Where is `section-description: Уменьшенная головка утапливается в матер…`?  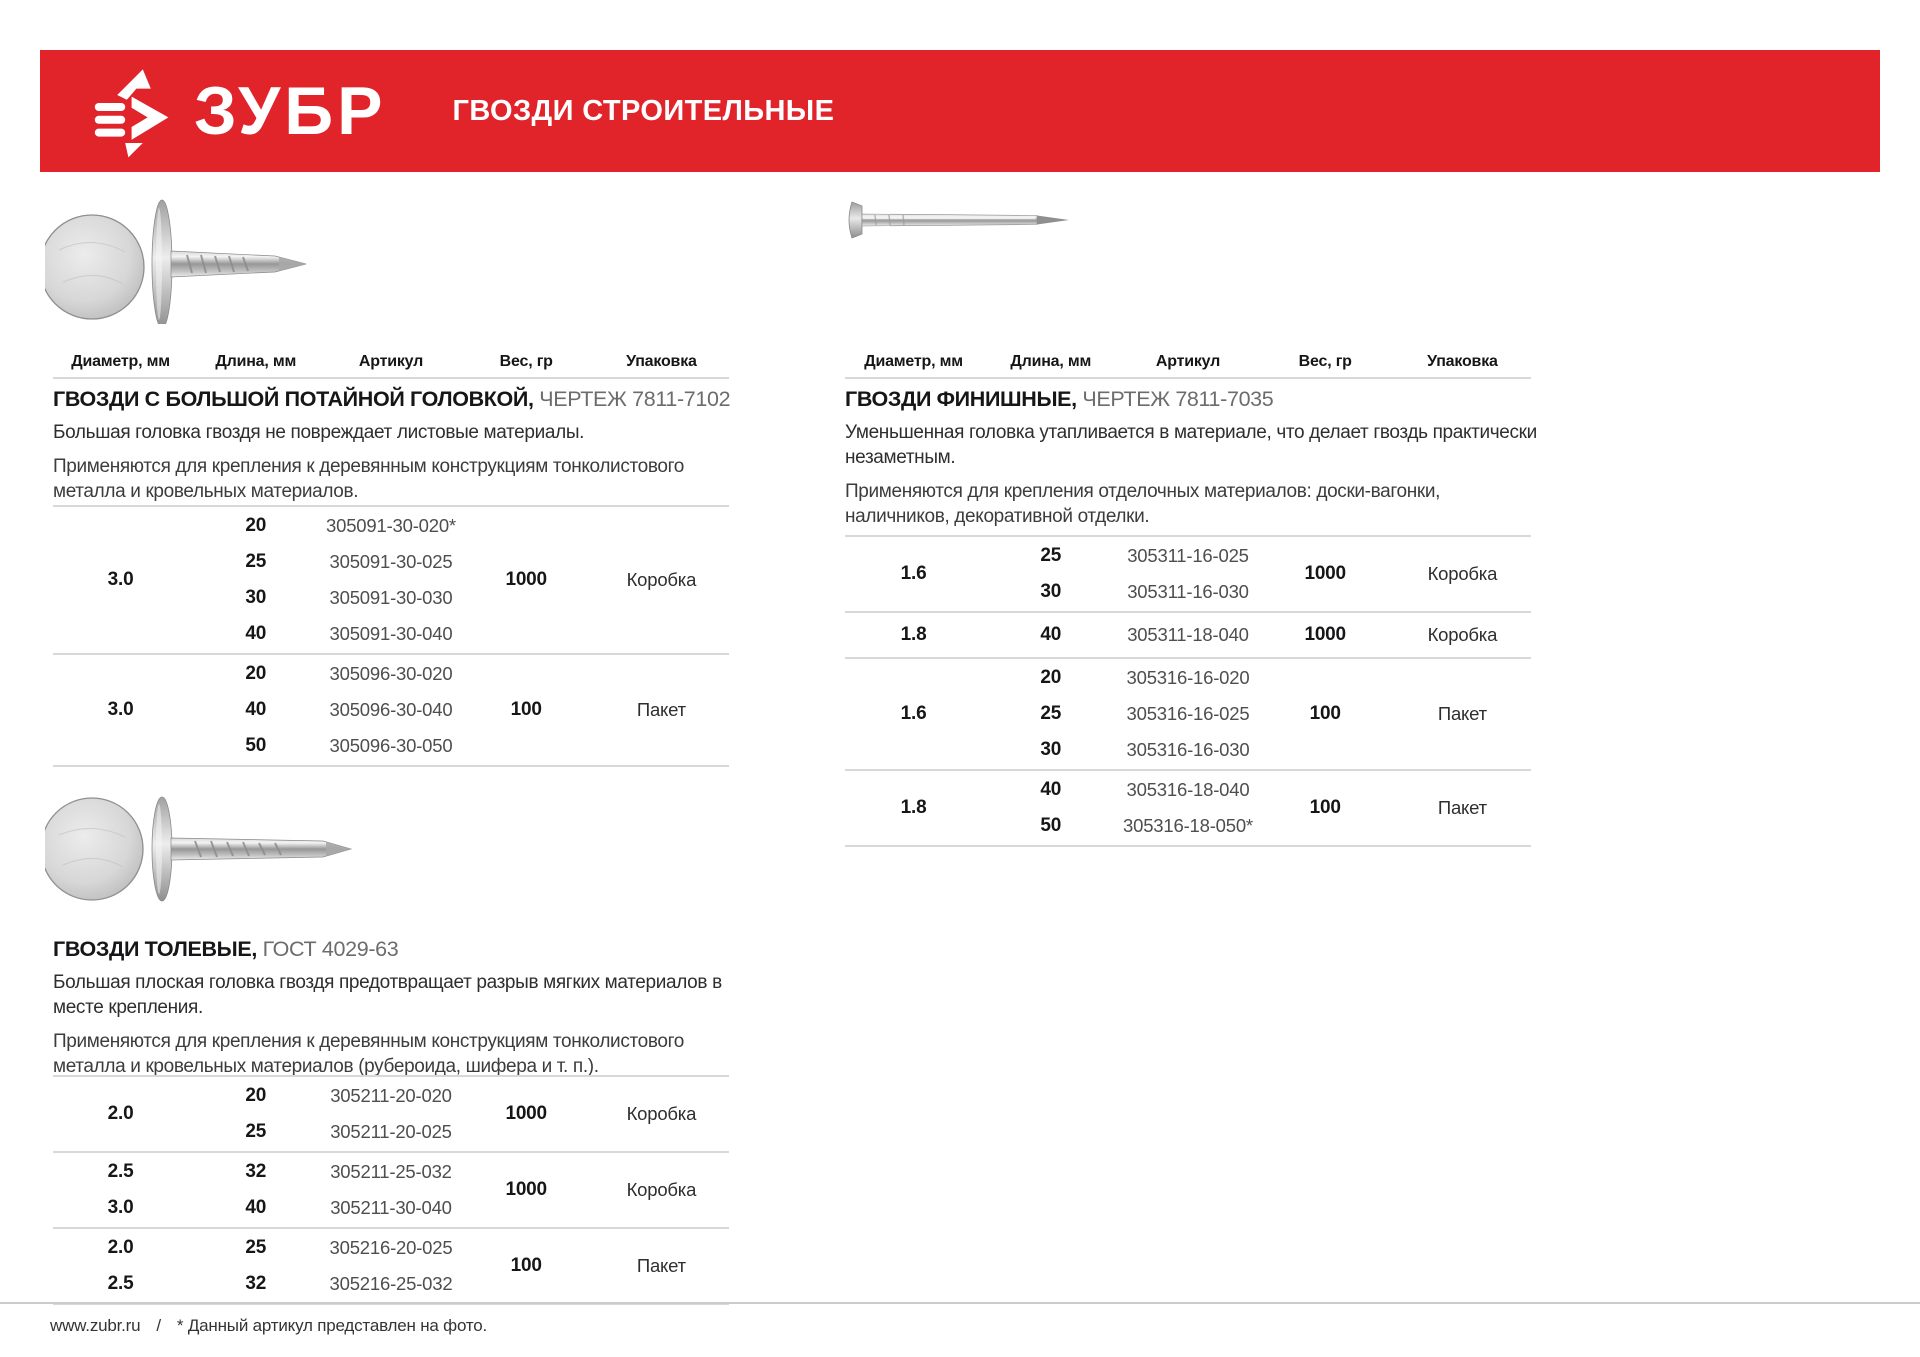
section-description: Уменьшенная головка утапливается в матер… is located at coordinates (1191, 445).